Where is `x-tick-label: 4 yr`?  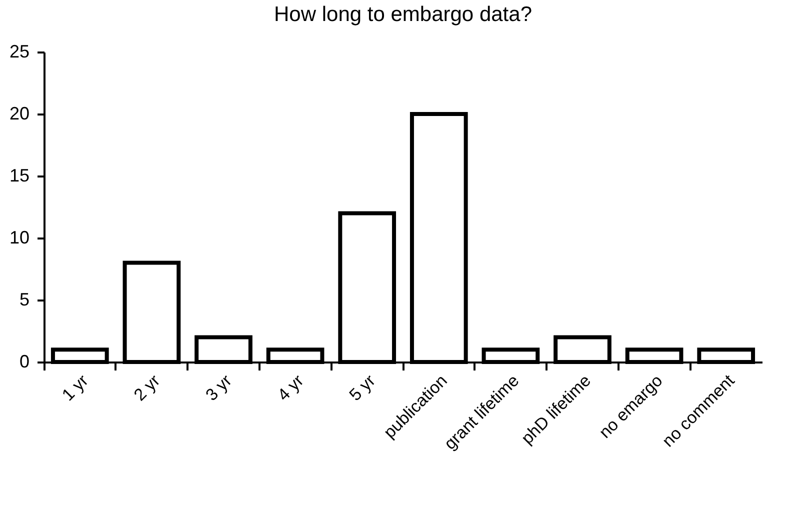 x-tick-label: 4 yr is located at coordinates (291, 387).